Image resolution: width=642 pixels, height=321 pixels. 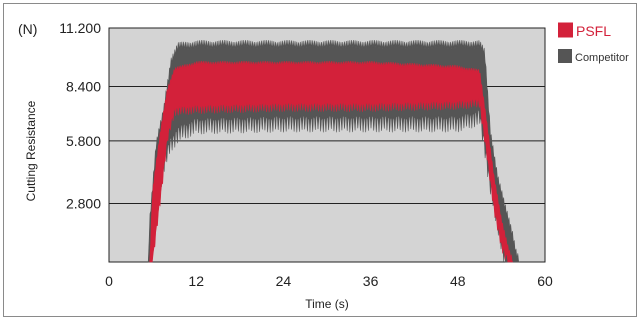 What do you see at coordinates (565, 56) in the screenshot?
I see `legend-swatch-competitor` at bounding box center [565, 56].